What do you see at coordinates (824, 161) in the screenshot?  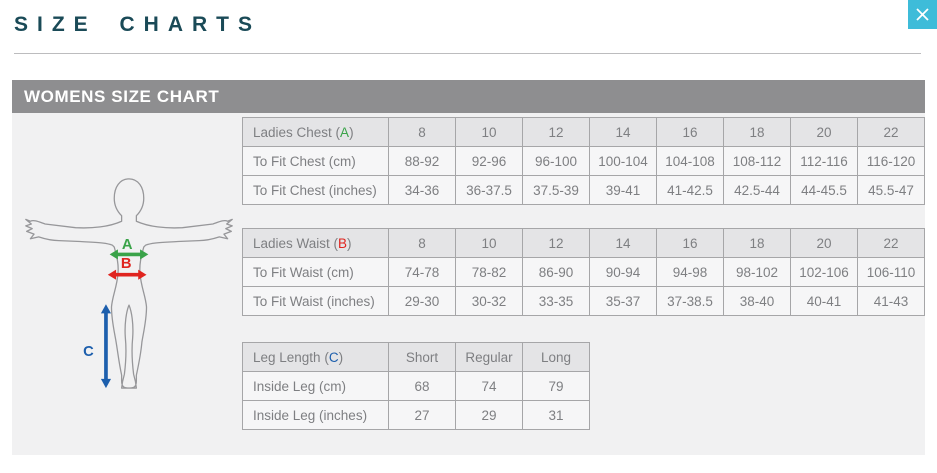 I see `size-value-cell: 112-116` at bounding box center [824, 161].